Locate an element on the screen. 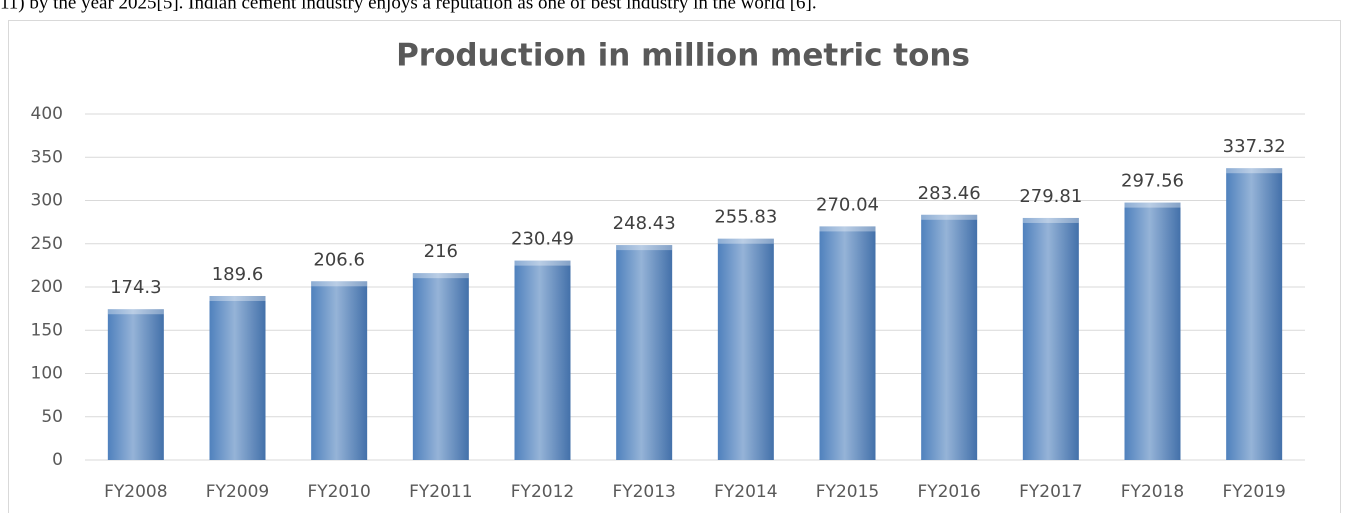 This screenshot has height=513, width=1350. data-label: 230.49 is located at coordinates (542, 239).